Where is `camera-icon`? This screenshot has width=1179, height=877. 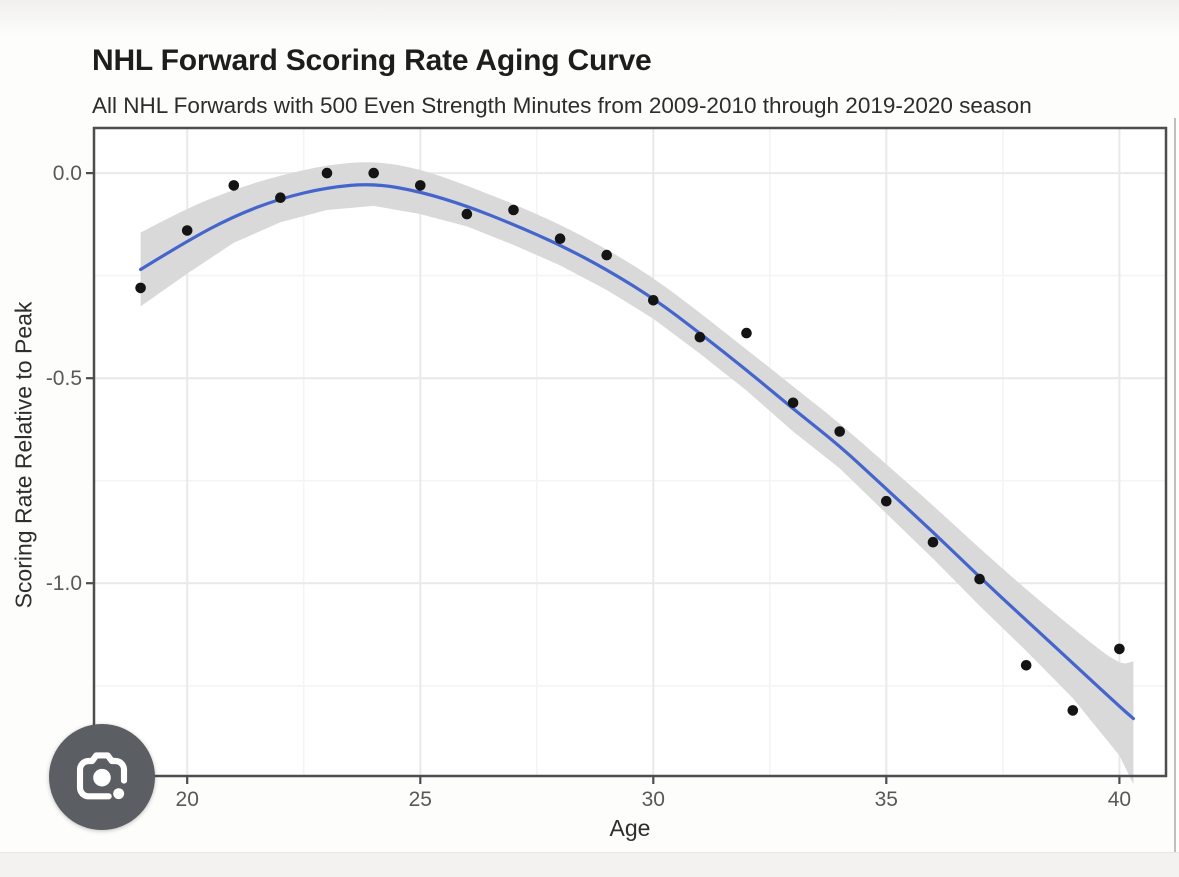
camera-icon is located at coordinates (102, 776).